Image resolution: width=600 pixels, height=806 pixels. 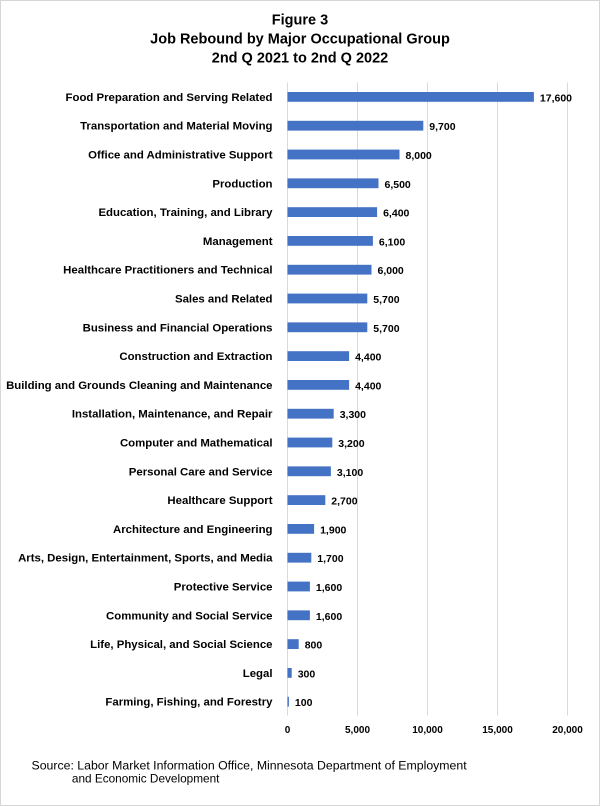 I want to click on svg-text: 6,400, so click(x=396, y=214).